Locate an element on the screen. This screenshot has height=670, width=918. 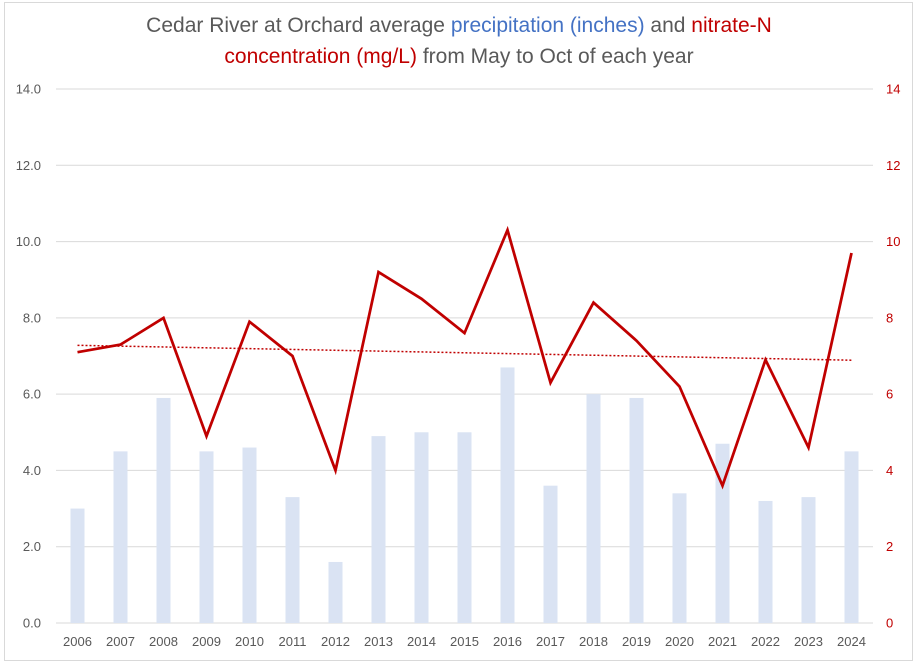
y-left-tick-label: 2.0 is located at coordinates (32, 546).